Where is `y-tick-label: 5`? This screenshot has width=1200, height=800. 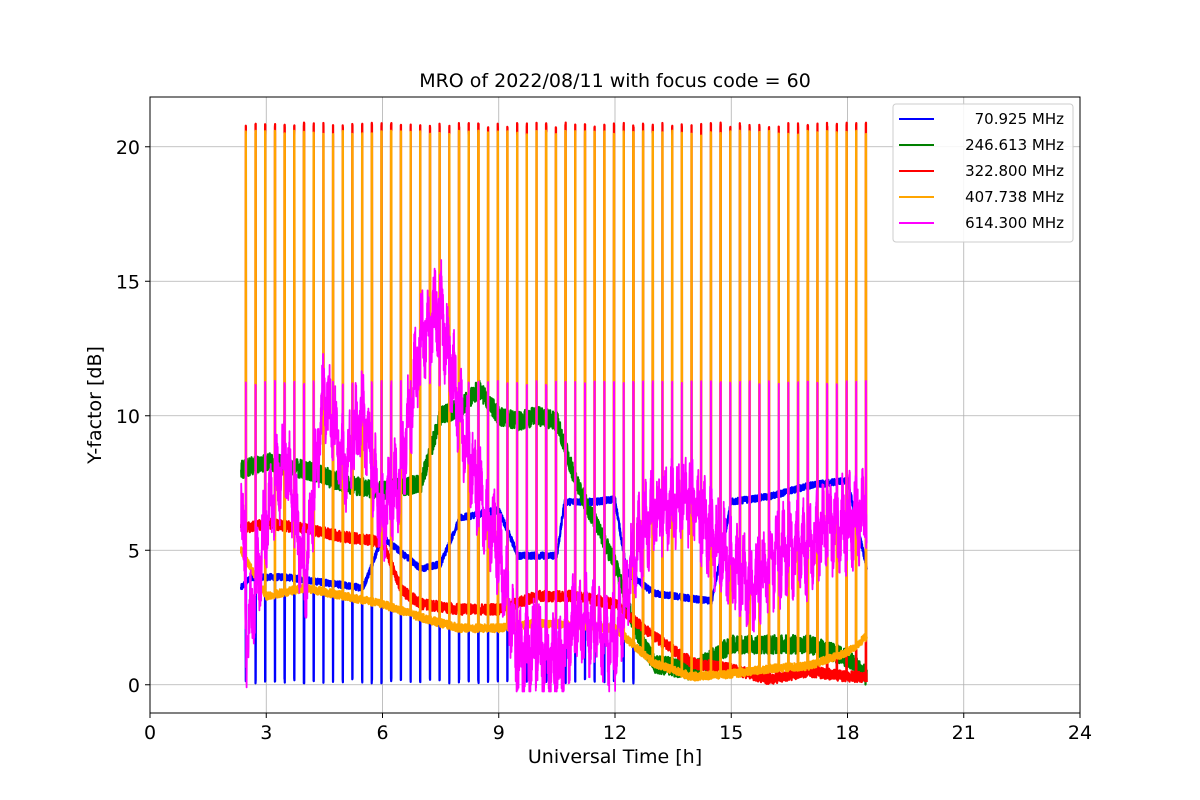
y-tick-label: 5 is located at coordinates (134, 551).